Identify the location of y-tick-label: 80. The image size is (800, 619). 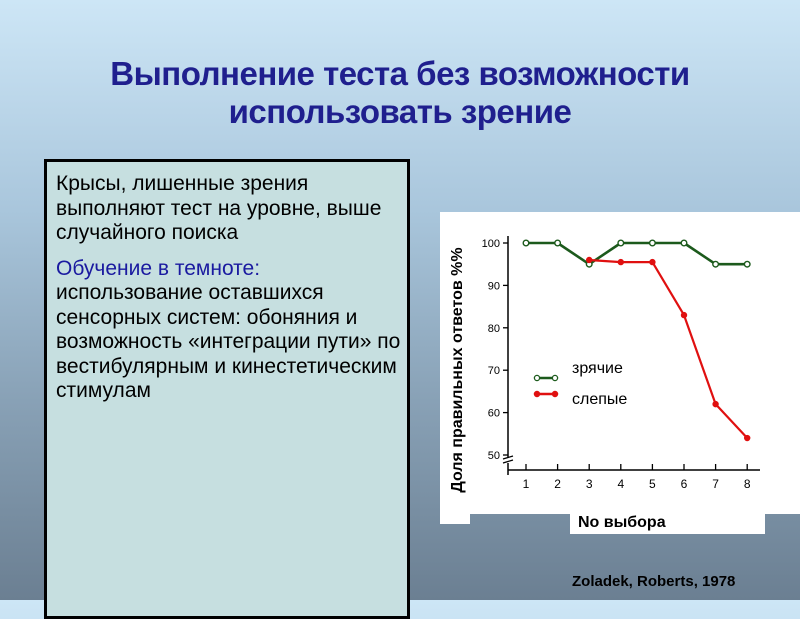
(494, 329).